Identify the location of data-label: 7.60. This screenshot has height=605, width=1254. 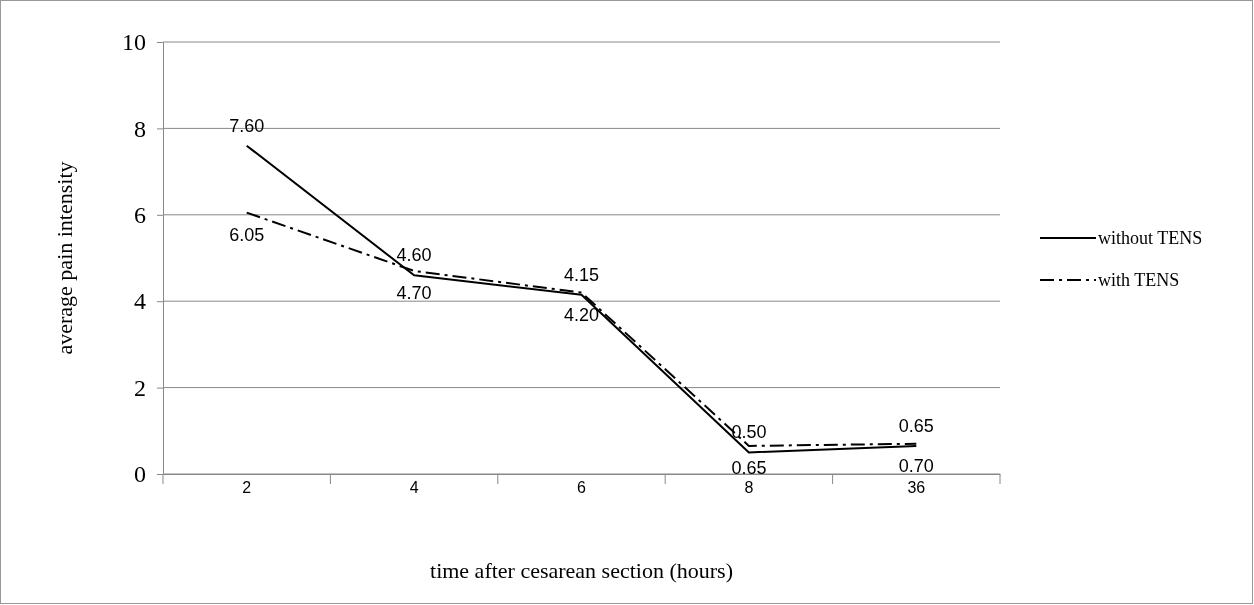
(247, 125).